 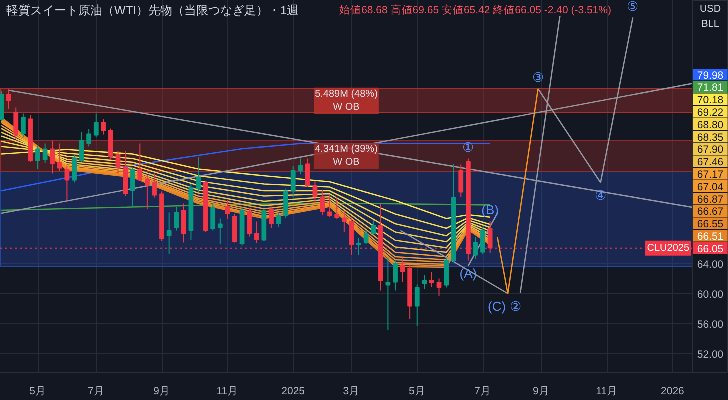 What do you see at coordinates (516, 306) in the screenshot?
I see `annotation: ②` at bounding box center [516, 306].